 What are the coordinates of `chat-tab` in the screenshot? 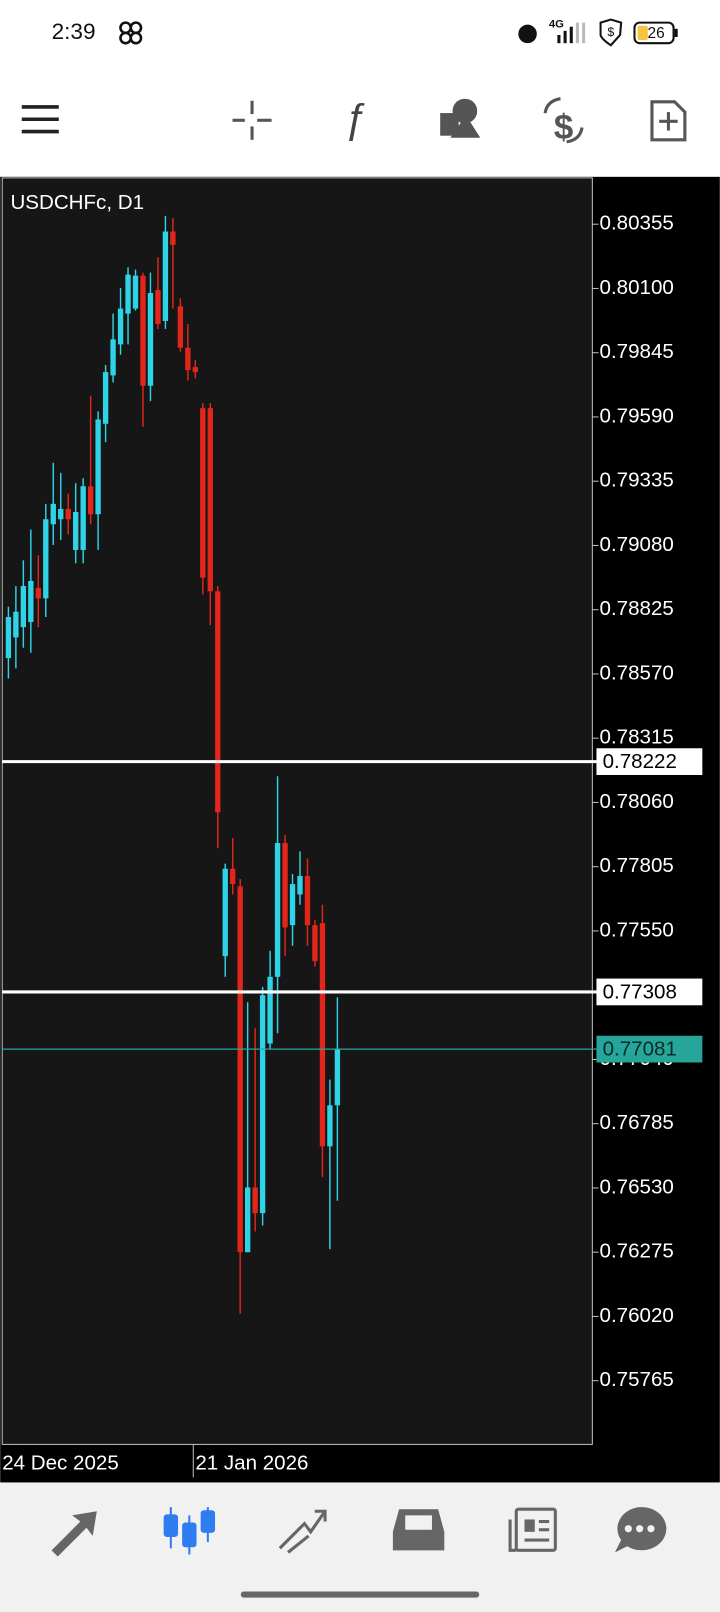 It's located at (640, 1530).